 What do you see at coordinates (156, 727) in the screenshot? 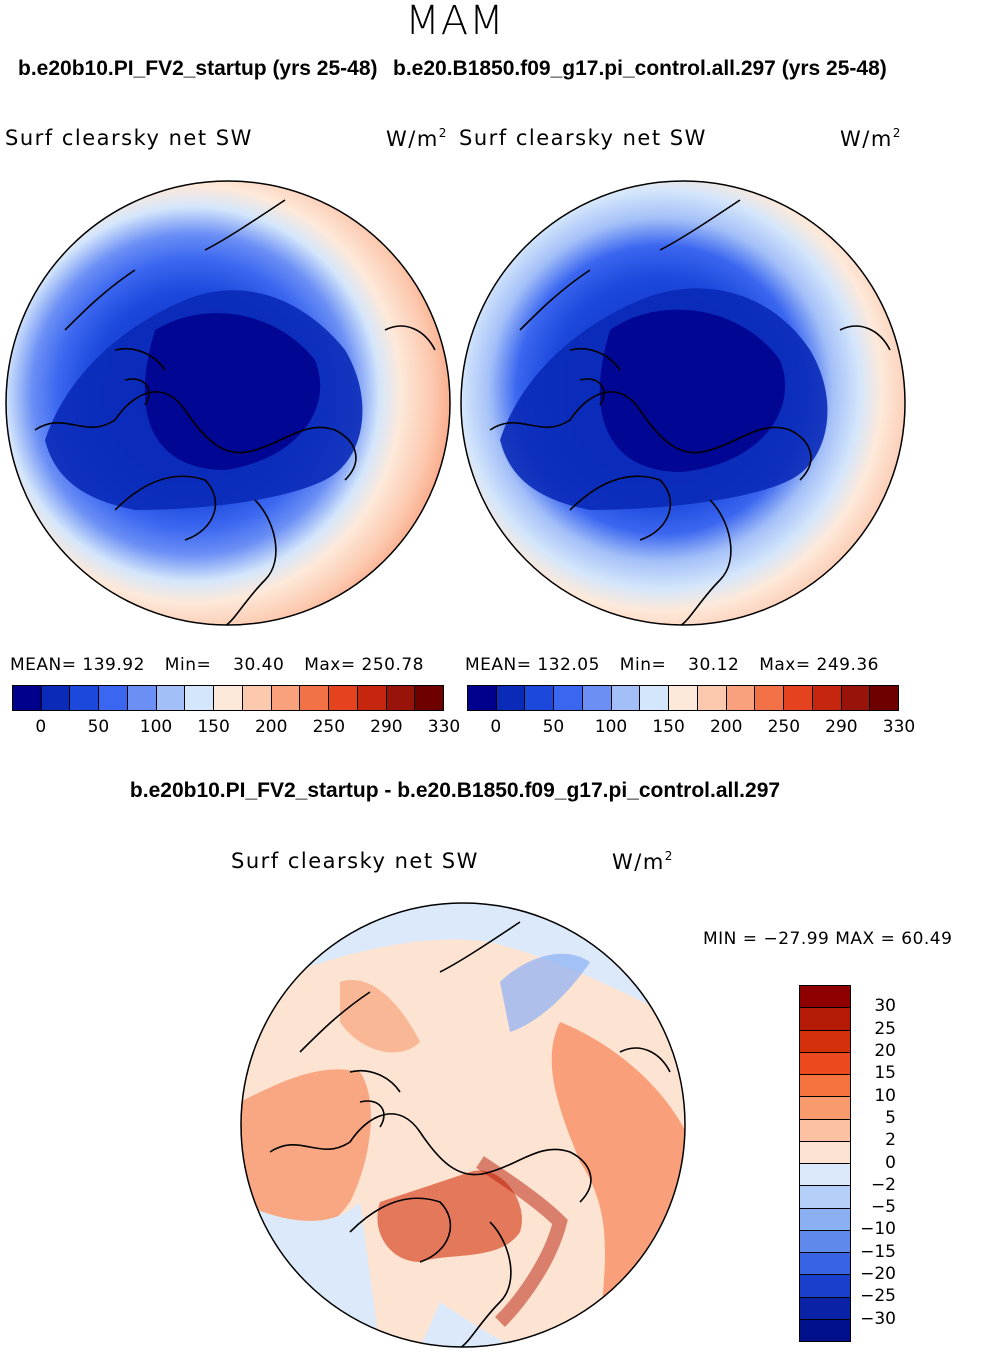
I see `colorbar-tick-label: 100` at bounding box center [156, 727].